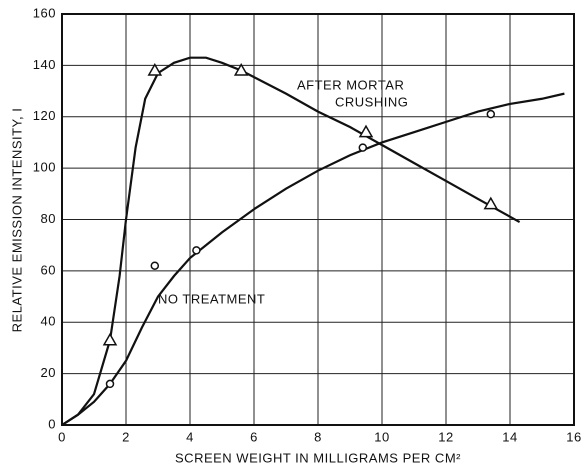 The height and width of the screenshot is (469, 586). I want to click on y-tick-label: 0, so click(52, 423).